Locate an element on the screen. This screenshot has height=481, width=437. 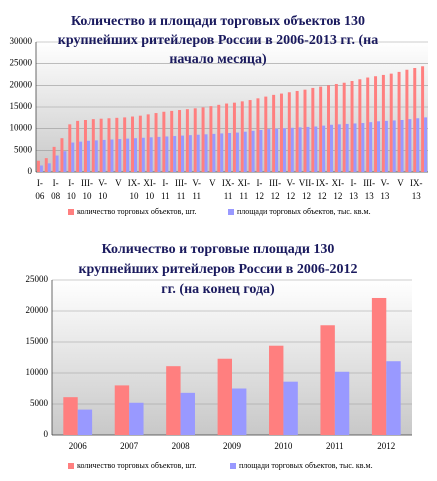
x-tick-label-part: XI- is located at coordinates (244, 183).